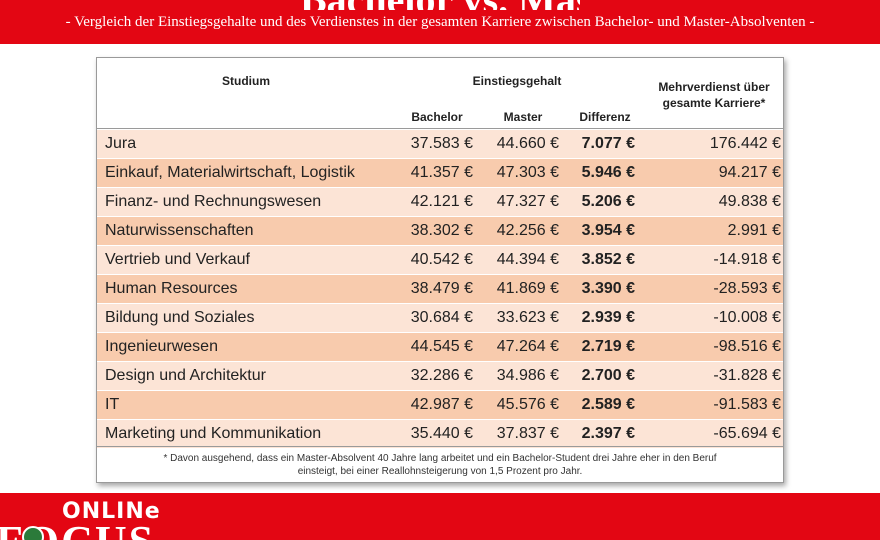 The height and width of the screenshot is (540, 880). What do you see at coordinates (527, 375) in the screenshot?
I see `cell-master: 34.986 €` at bounding box center [527, 375].